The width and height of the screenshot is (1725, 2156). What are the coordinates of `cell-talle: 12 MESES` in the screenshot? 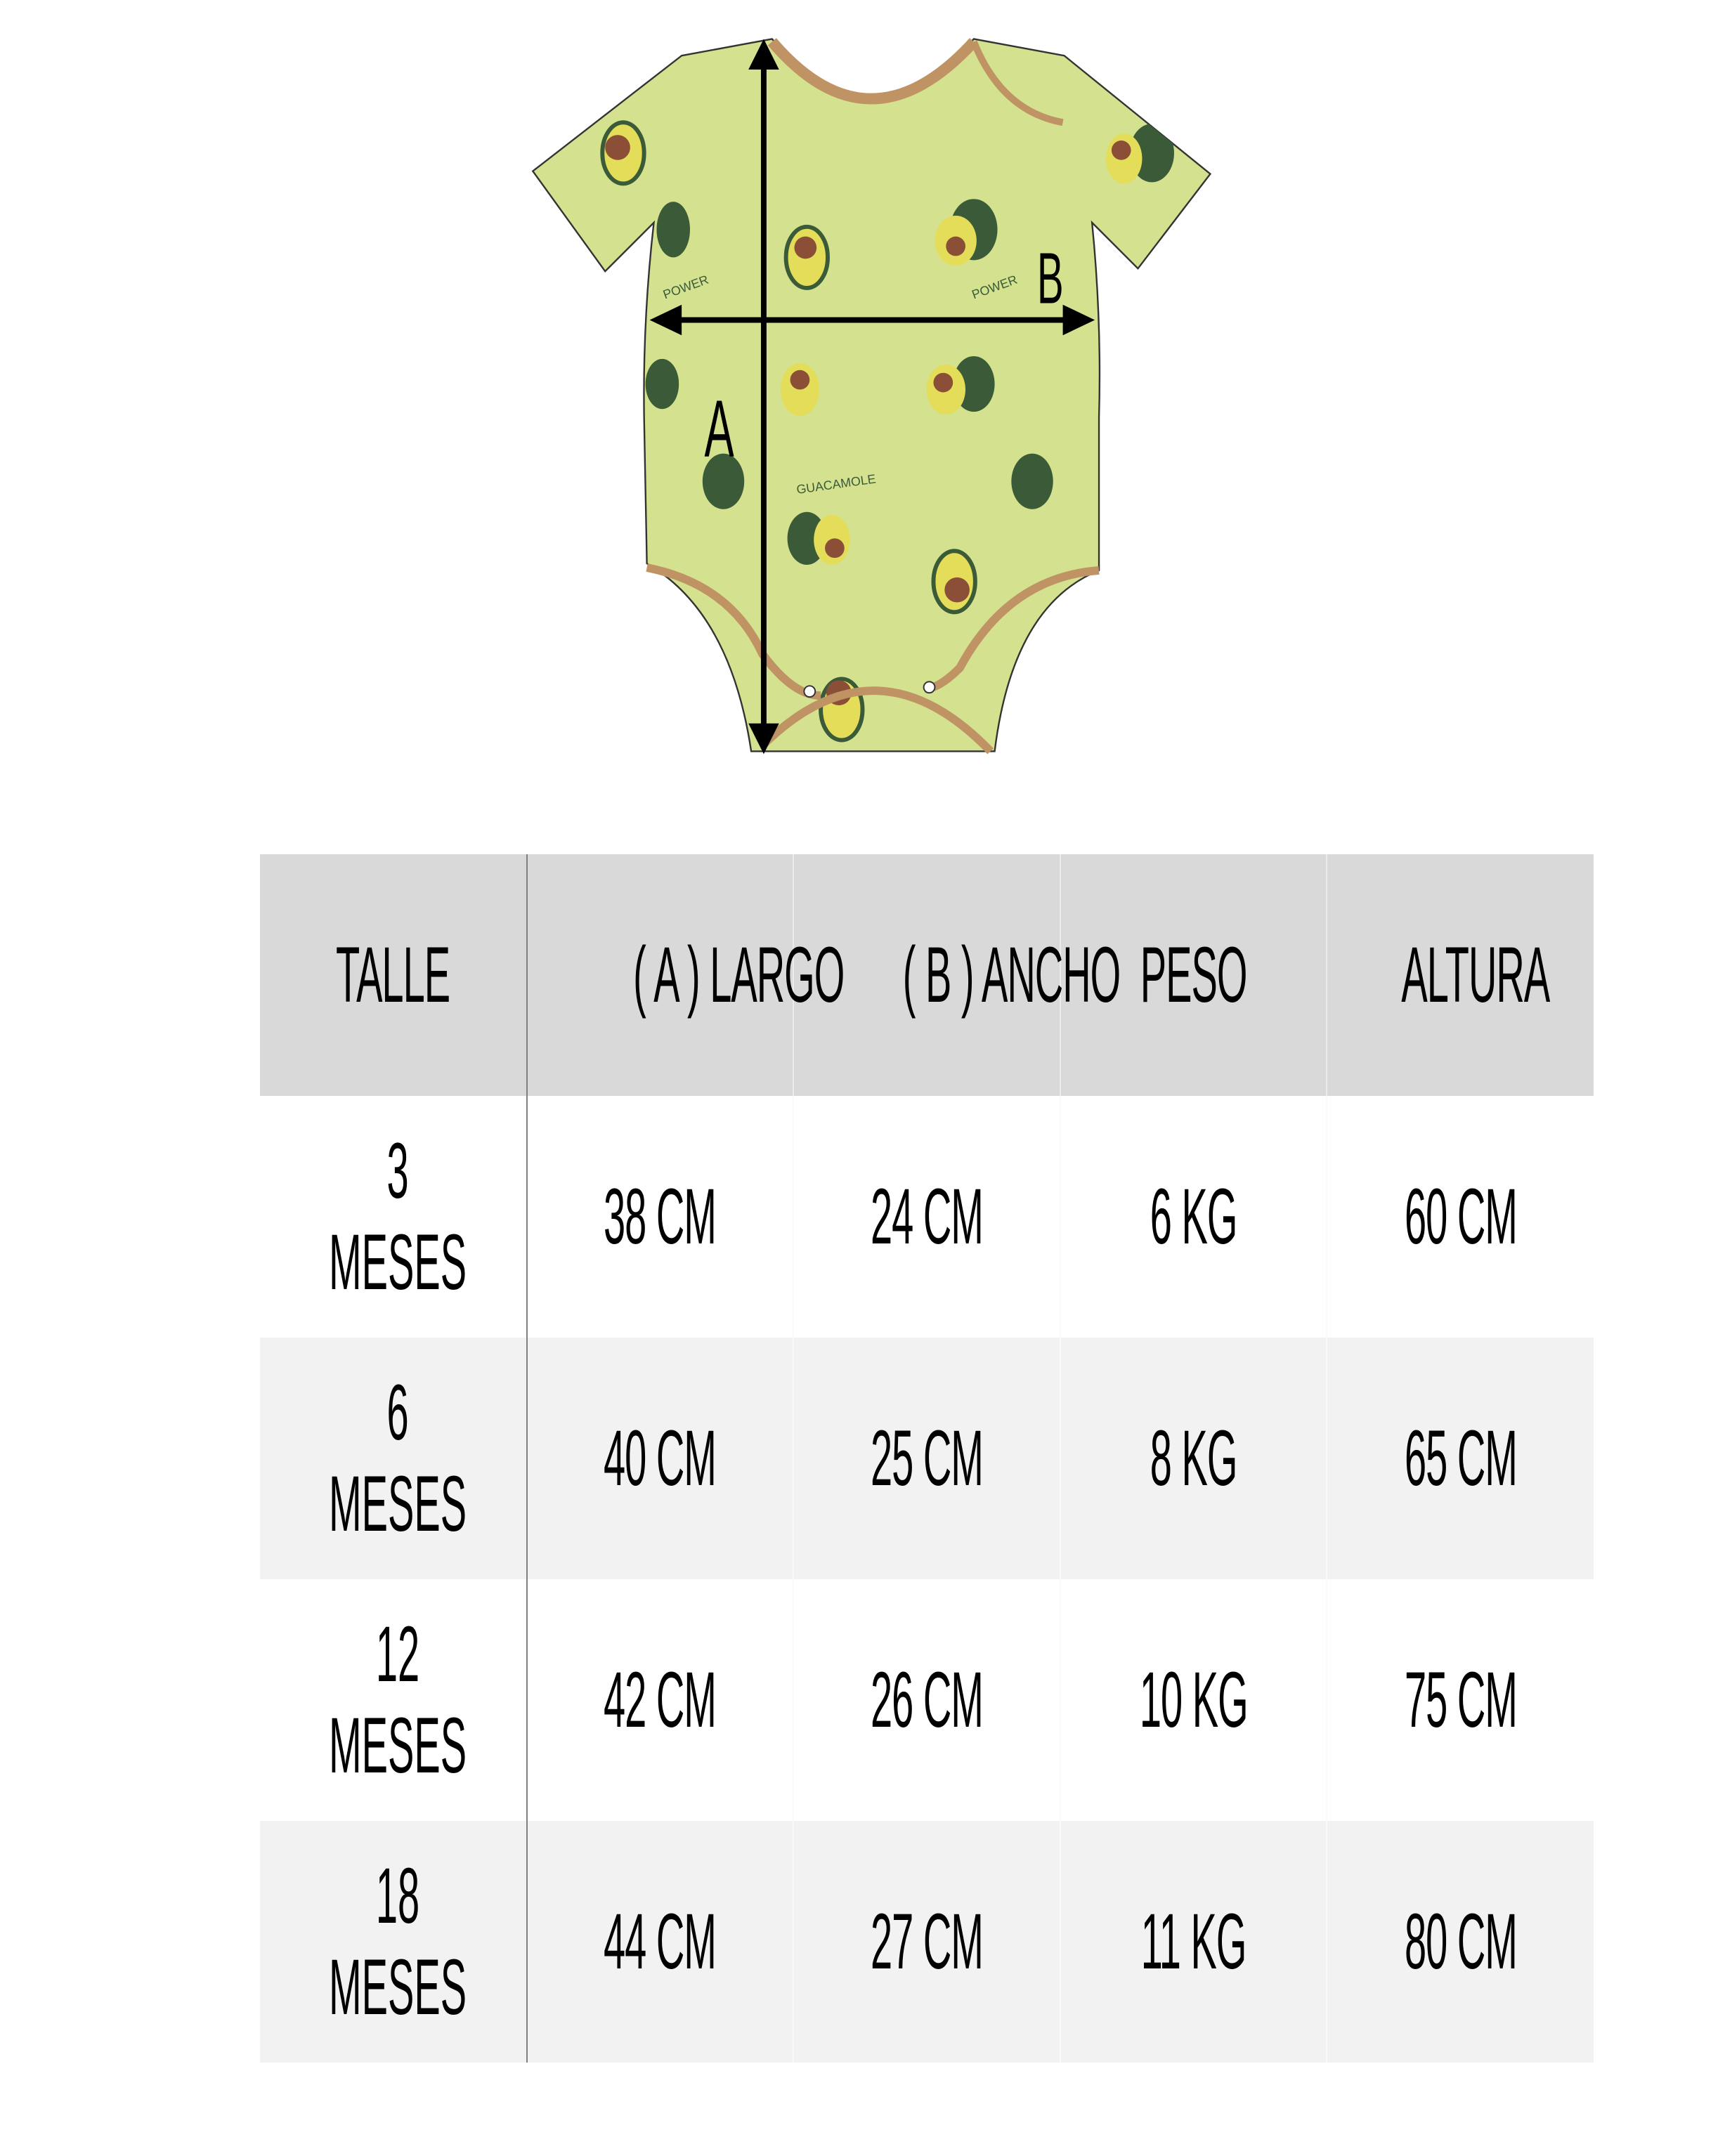 It's located at (394, 1700).